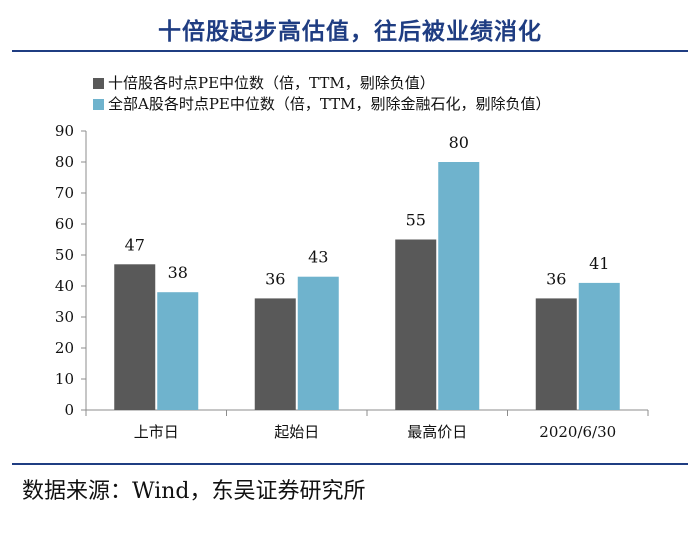  I want to click on y-tick-label: 80, so click(64, 162).